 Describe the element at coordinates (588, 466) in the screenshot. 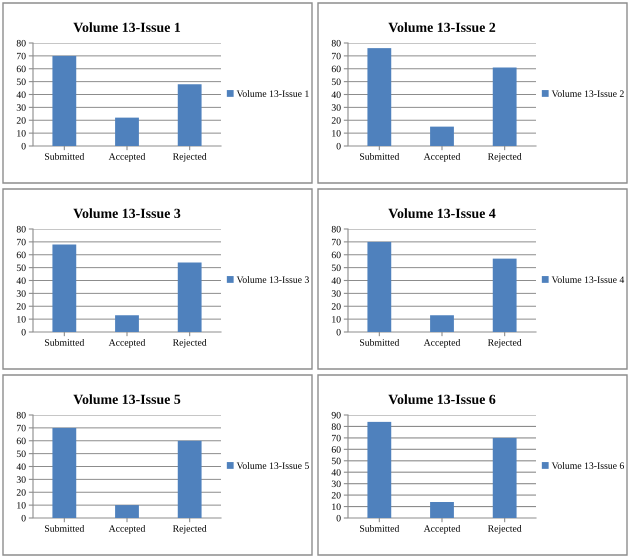

I see `legend-label: Volume 13-Issue 6` at that location.